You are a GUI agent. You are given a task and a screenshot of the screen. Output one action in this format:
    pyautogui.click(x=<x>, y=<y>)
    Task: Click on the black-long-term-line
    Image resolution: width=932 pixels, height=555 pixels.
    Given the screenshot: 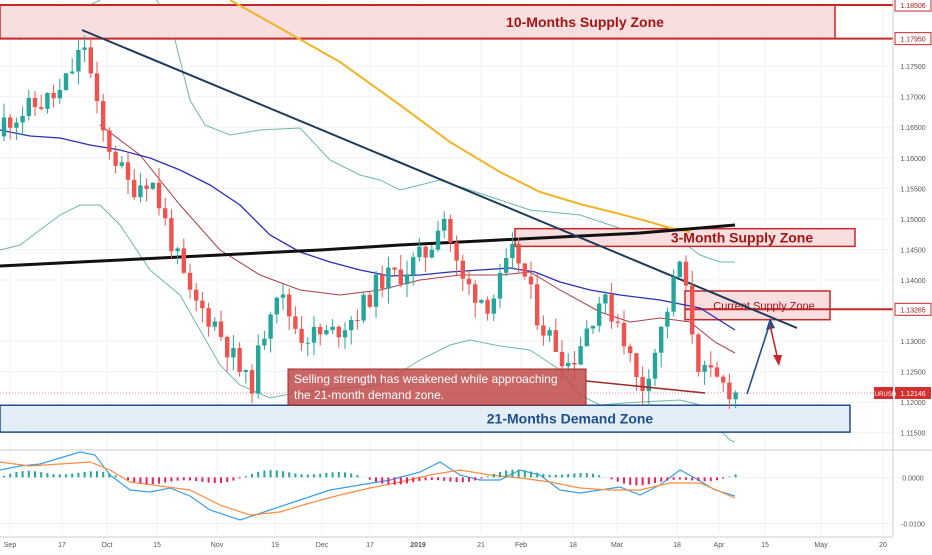 What is the action you would take?
    pyautogui.click(x=368, y=245)
    